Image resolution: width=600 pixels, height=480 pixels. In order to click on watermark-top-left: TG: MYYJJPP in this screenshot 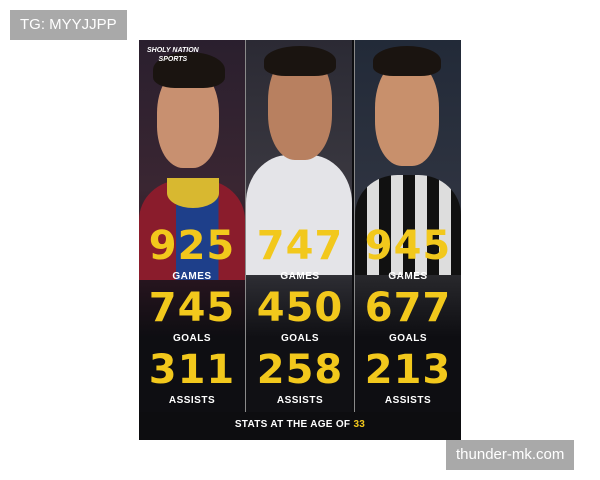, I will do `click(68, 25)`.